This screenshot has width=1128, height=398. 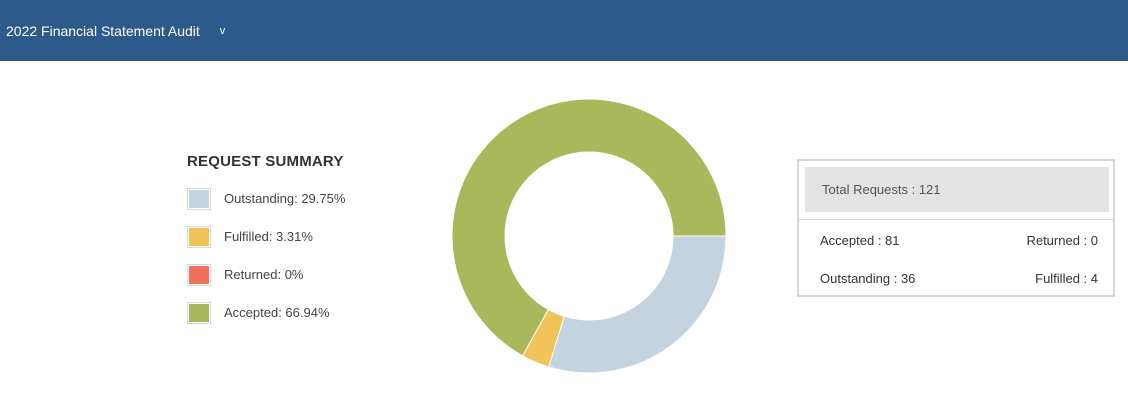 I want to click on legend-item-accepted: Accepted: 66.94%, so click(x=302, y=312).